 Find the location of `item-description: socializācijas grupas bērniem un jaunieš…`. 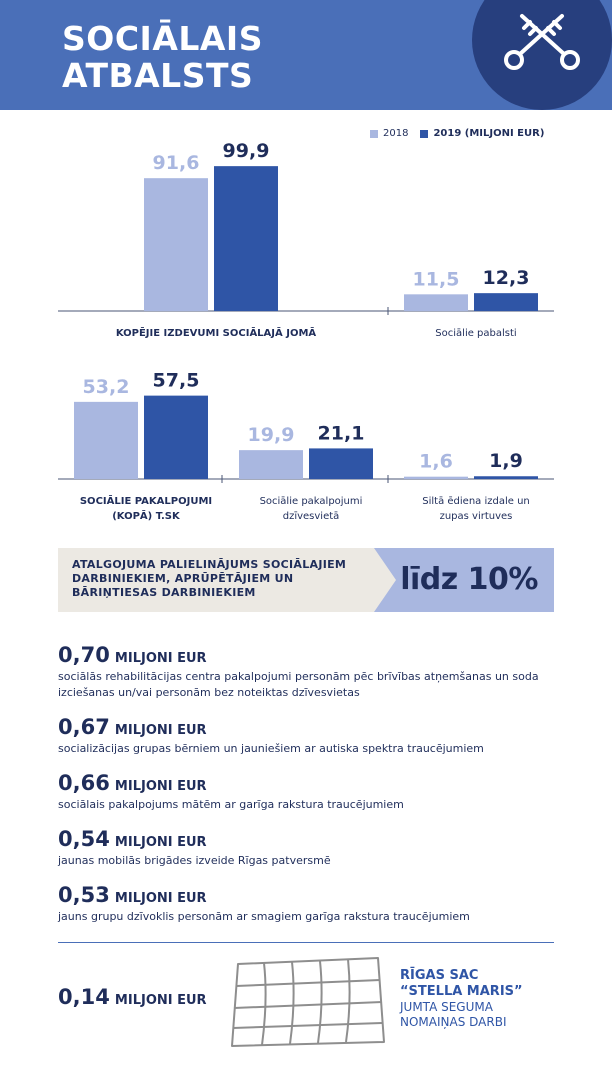

item-description: socializācijas grupas bērniem un jaunieš… is located at coordinates (271, 748).